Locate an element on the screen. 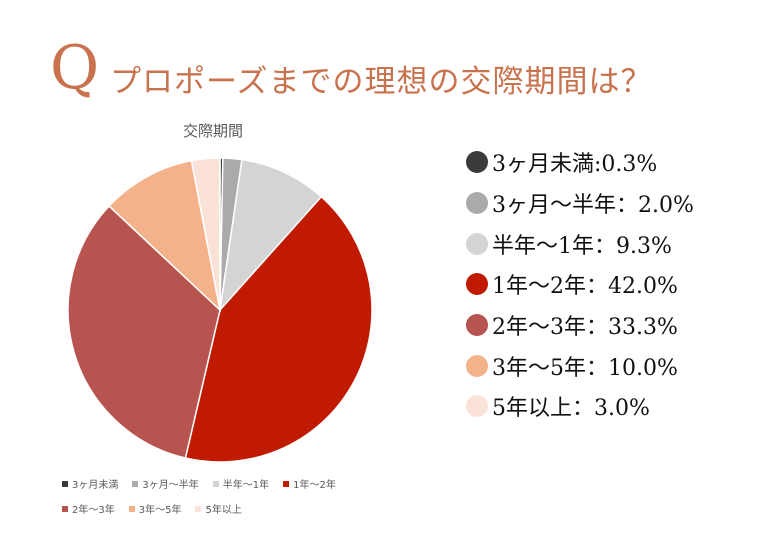 Image resolution: width=784 pixels, height=534 pixels. legend-label: 半年〜1年 is located at coordinates (246, 485).